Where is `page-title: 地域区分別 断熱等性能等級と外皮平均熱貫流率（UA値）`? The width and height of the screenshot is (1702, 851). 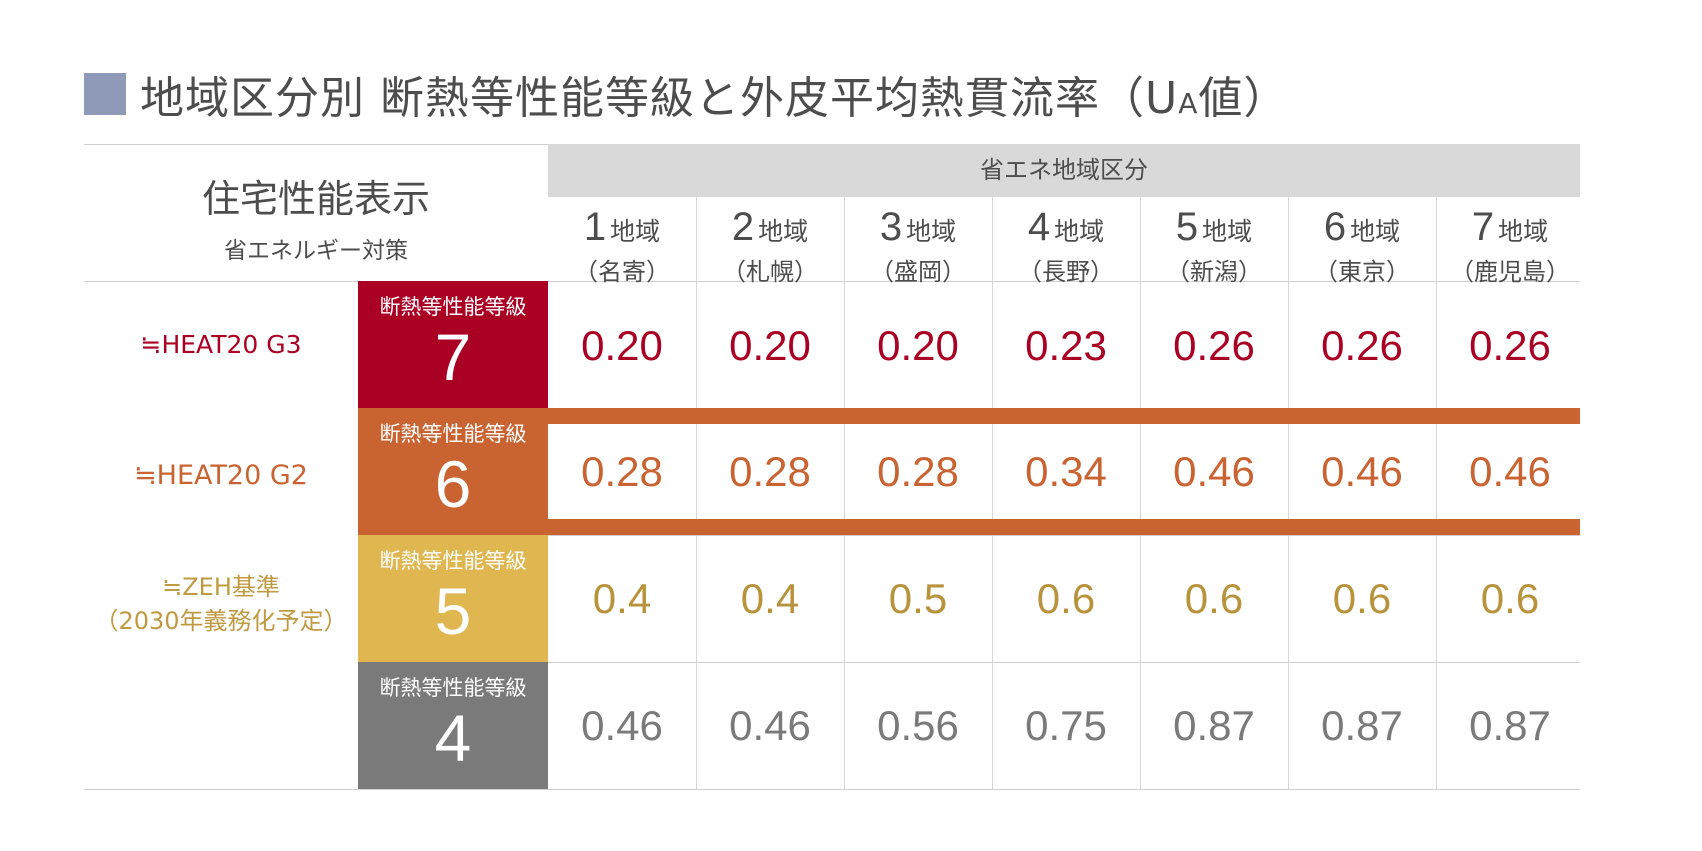 page-title: 地域区分別 断熱等性能等級と外皮平均熱貫流率（UA値） is located at coordinates (686, 94).